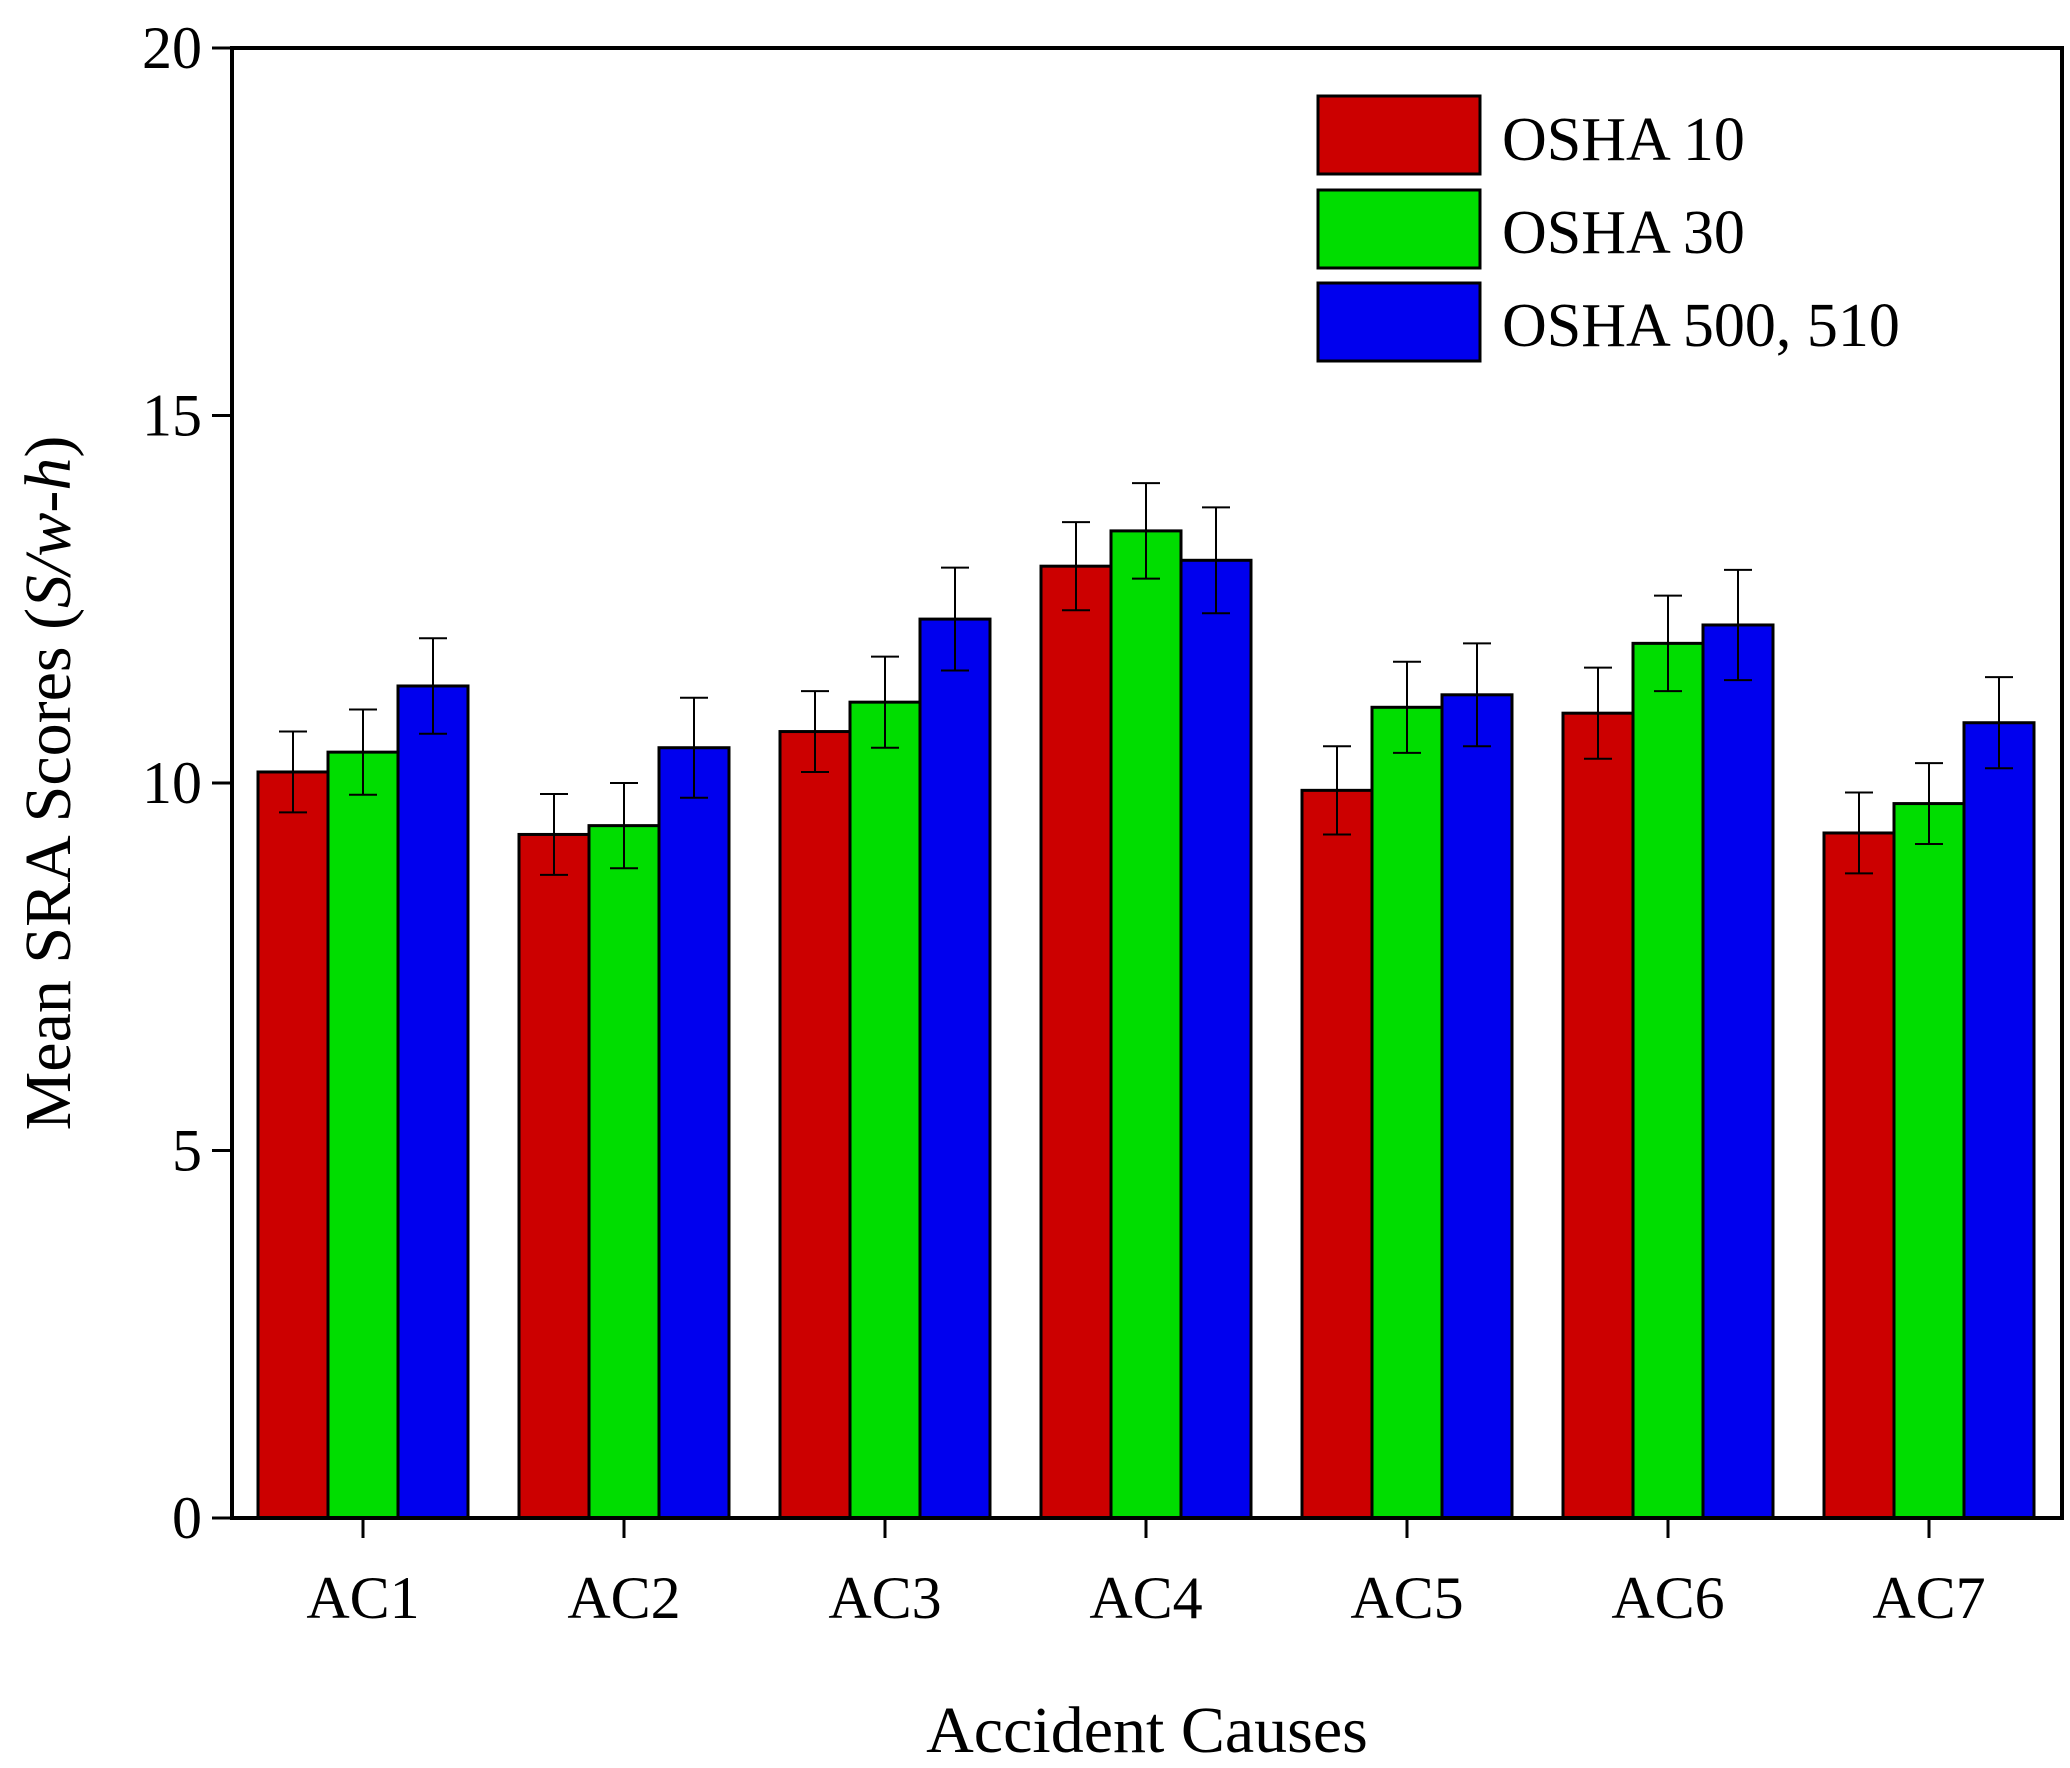  What do you see at coordinates (293, 1145) in the screenshot?
I see `bar-osha-10-ac1` at bounding box center [293, 1145].